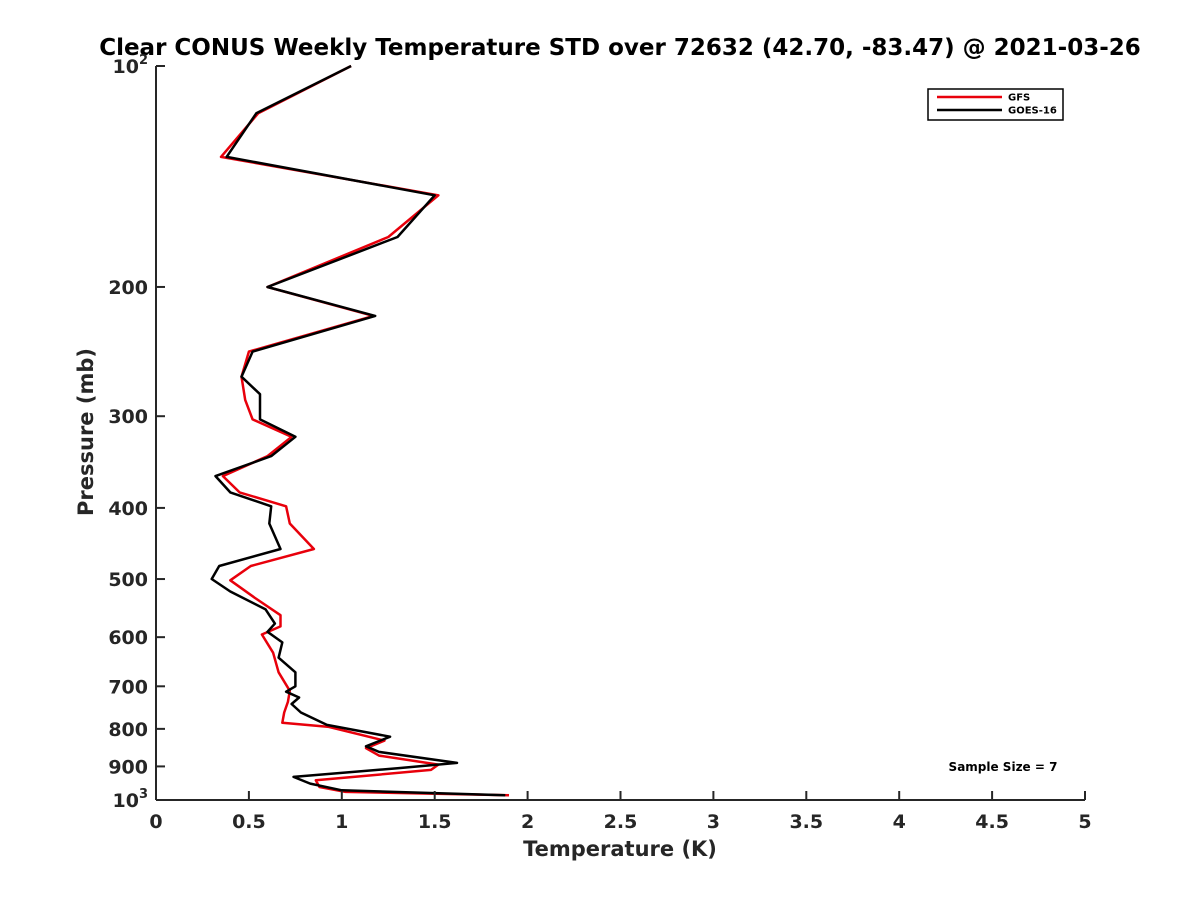  Describe the element at coordinates (1084, 822) in the screenshot. I see `x-tick-label: 5` at that location.